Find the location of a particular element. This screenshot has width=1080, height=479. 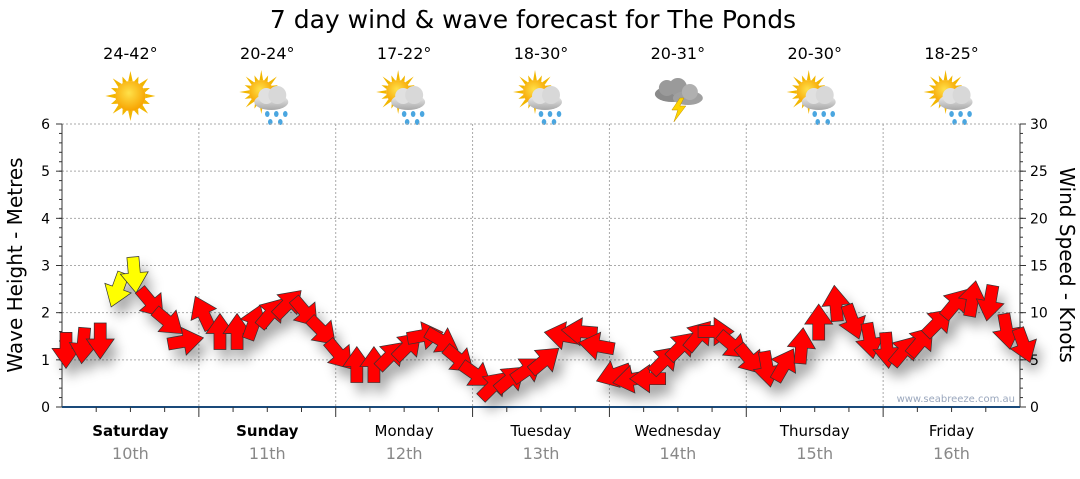

lightning-icon is located at coordinates (679, 110).